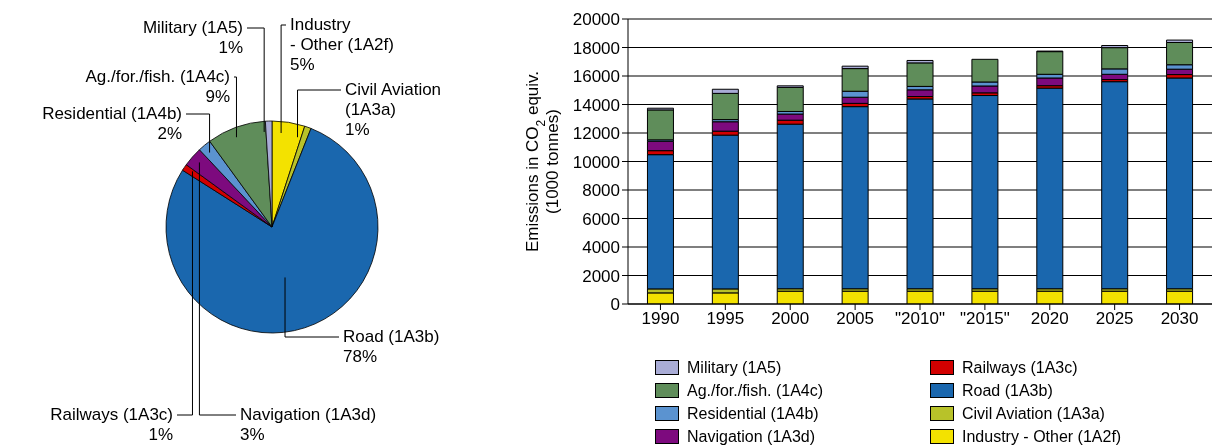 This screenshot has width=1226, height=448. I want to click on y-tick-label: 20000, so click(596, 20).